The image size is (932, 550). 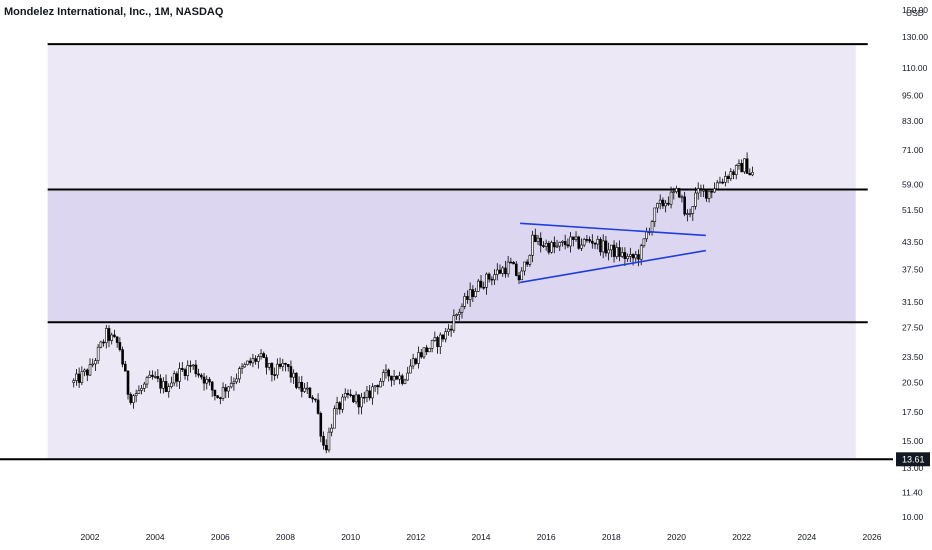 I want to click on y-tick-label: 71.00, so click(x=913, y=150).